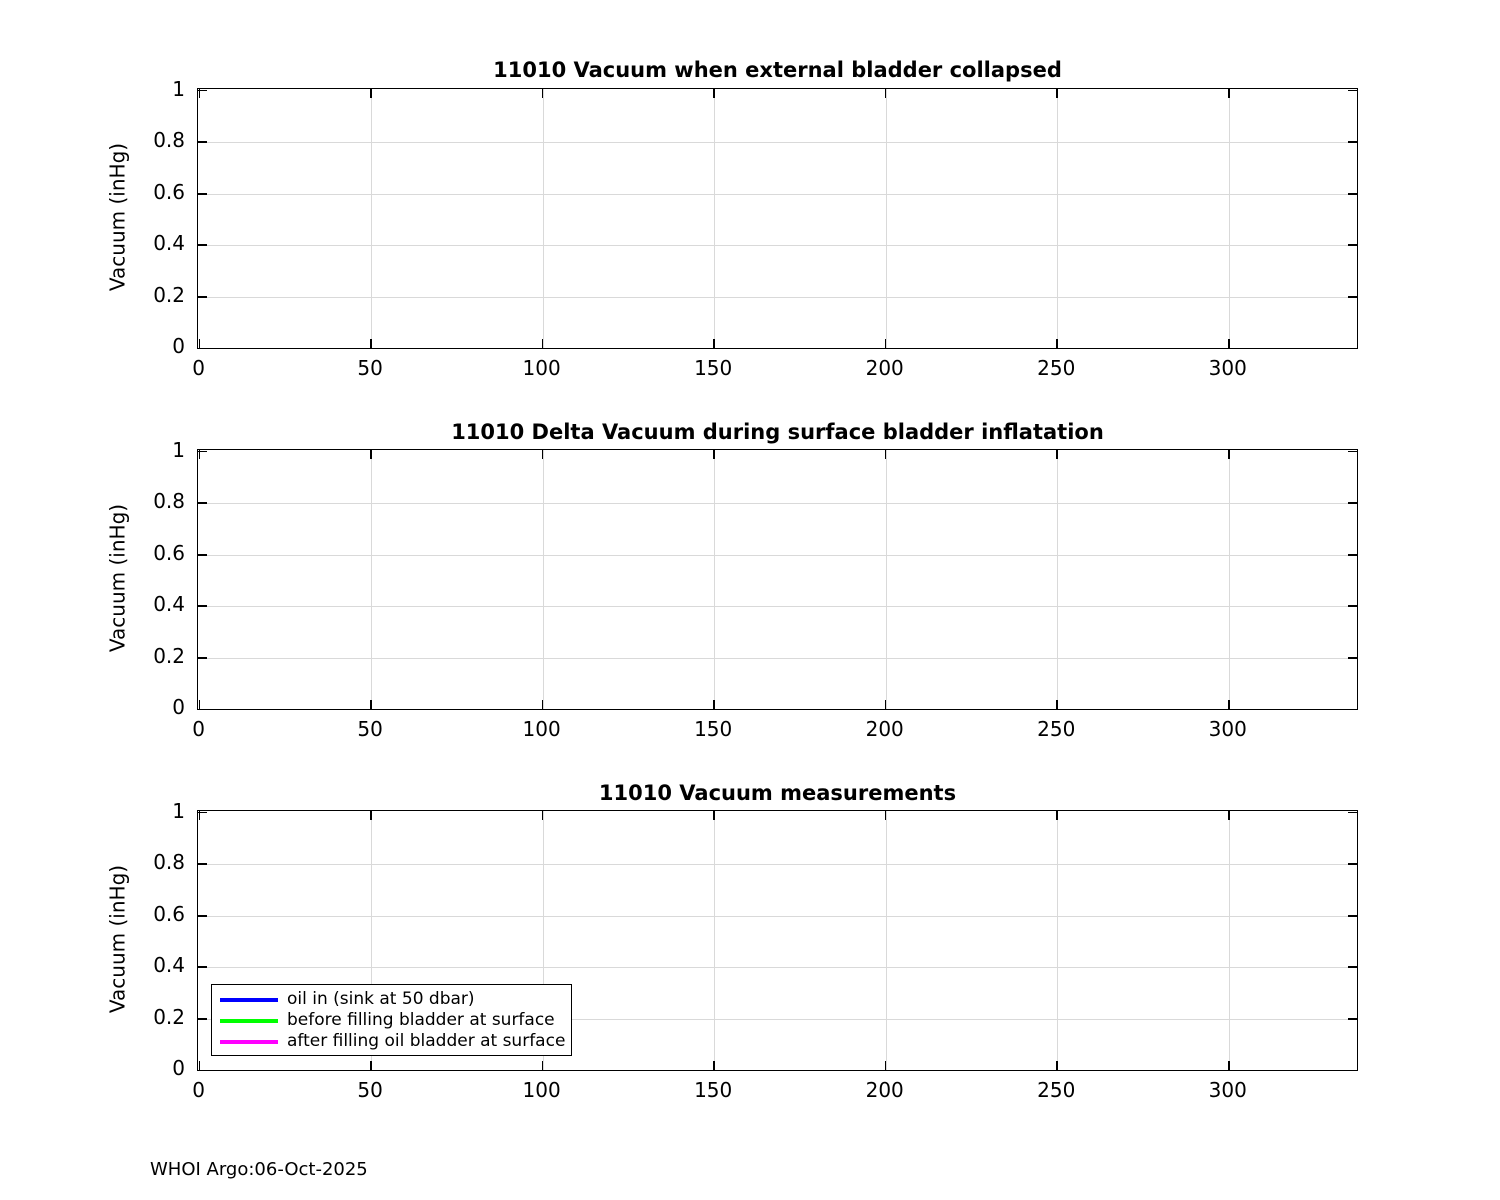 This screenshot has width=1500, height=1200. I want to click on x-tick-label: 0, so click(198, 729).